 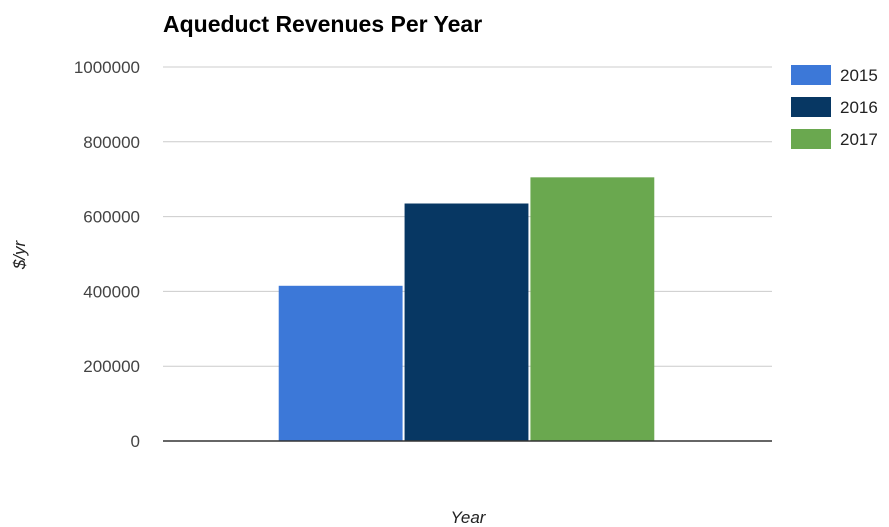 I want to click on legend-label: 2015, so click(x=859, y=75).